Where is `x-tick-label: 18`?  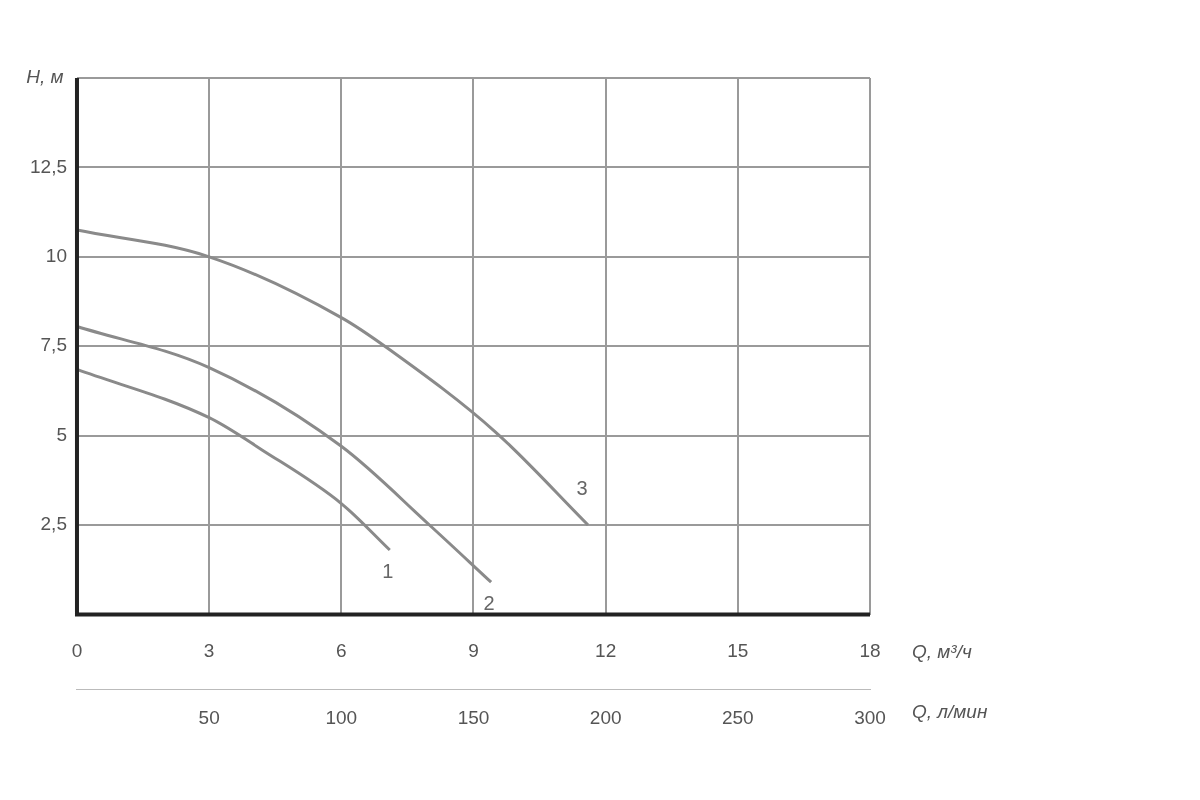 x-tick-label: 18 is located at coordinates (870, 651).